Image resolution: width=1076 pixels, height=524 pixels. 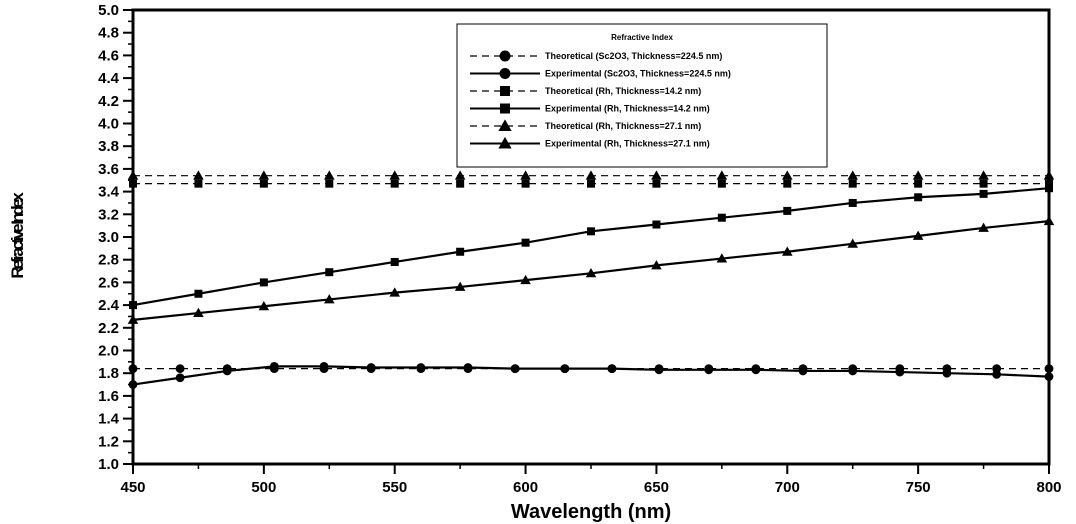 What do you see at coordinates (132, 487) in the screenshot?
I see `x-tick-label: 450` at bounding box center [132, 487].